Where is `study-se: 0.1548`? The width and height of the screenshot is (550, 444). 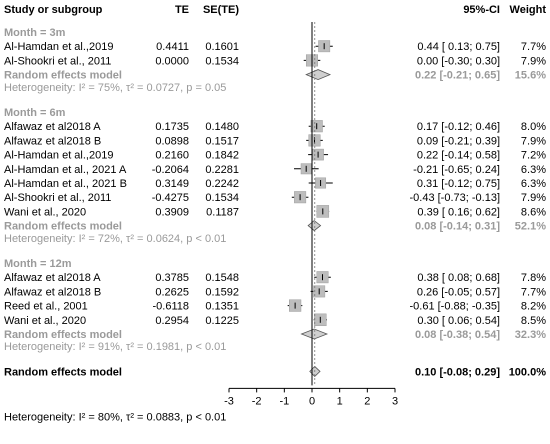
study-se: 0.1548 is located at coordinates (222, 278).